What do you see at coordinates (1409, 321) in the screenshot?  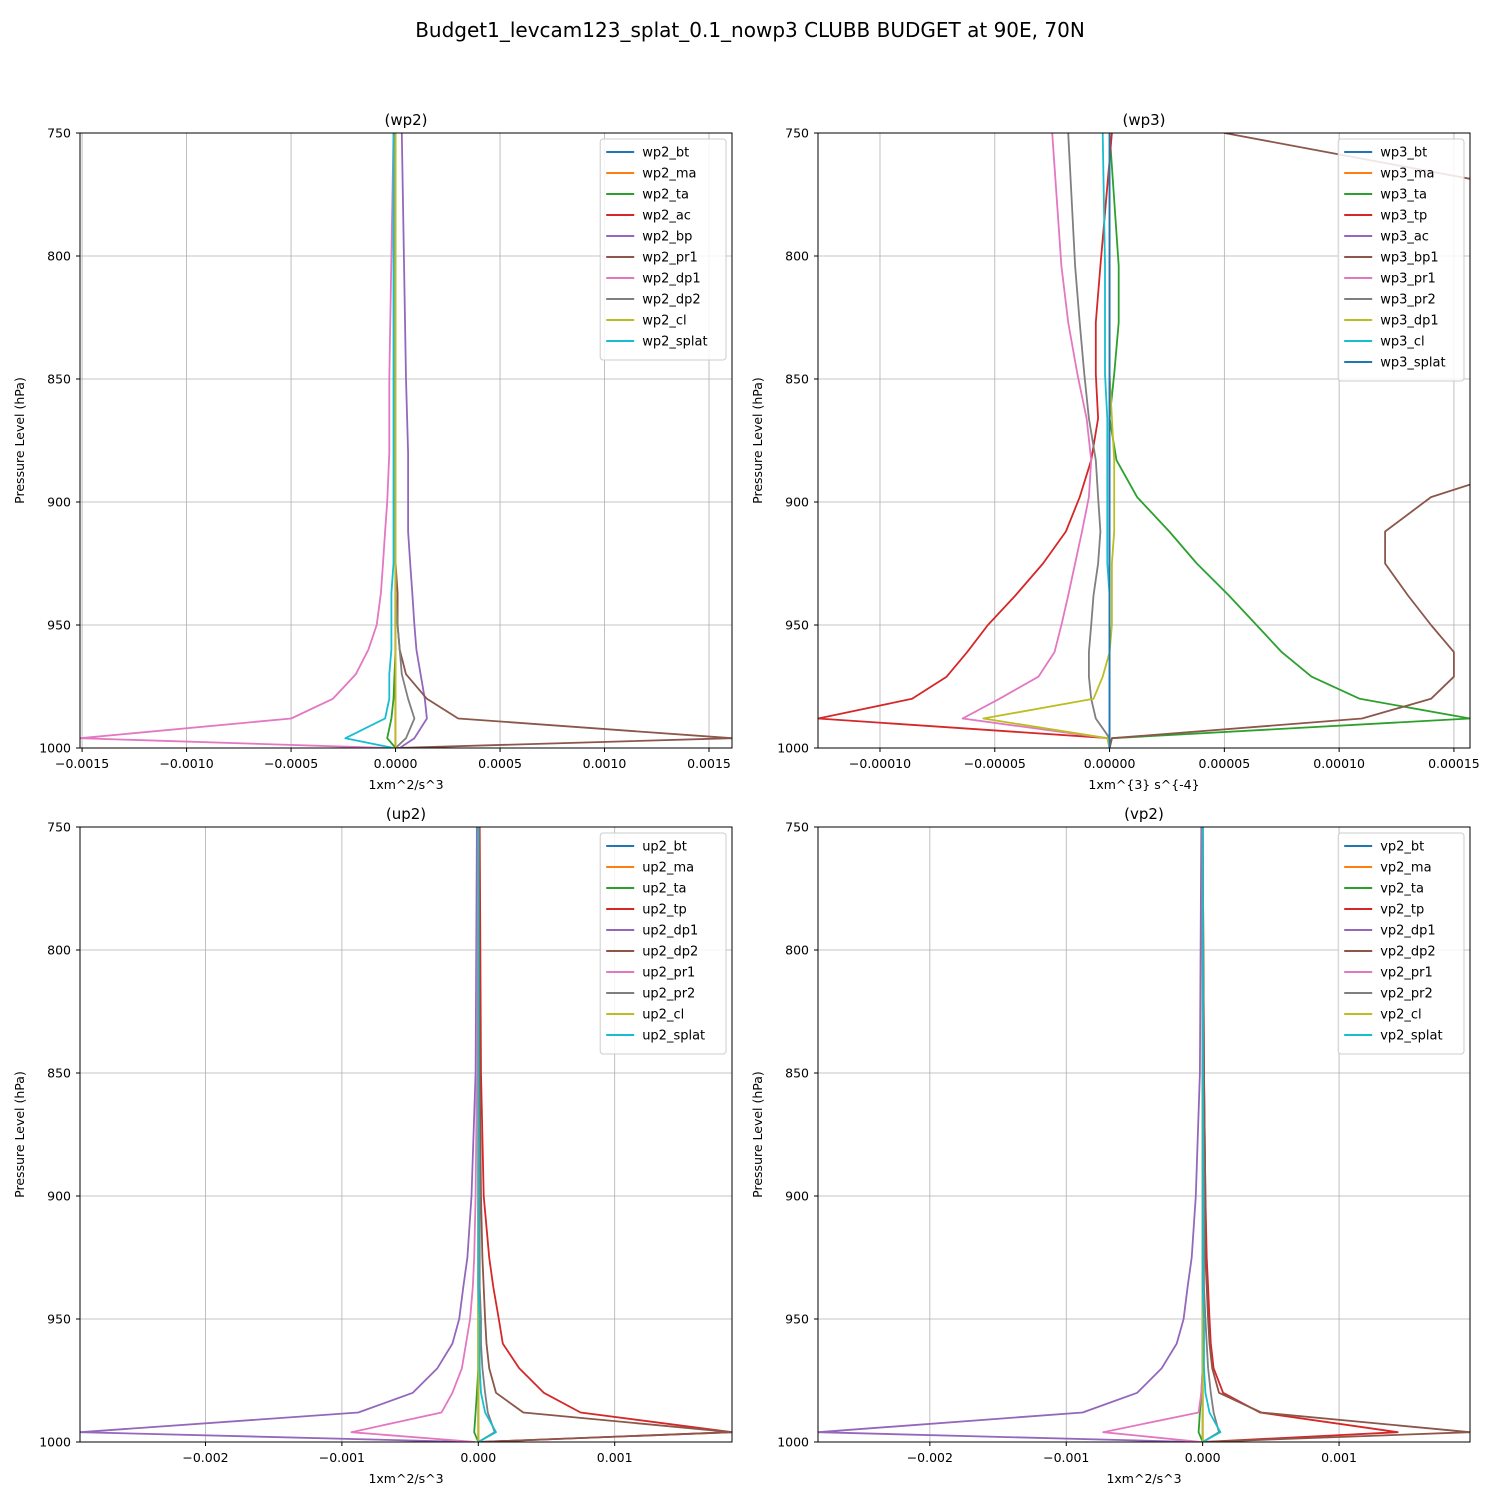 I see `legend-label-wp3_dp1: wp3_dp1` at bounding box center [1409, 321].